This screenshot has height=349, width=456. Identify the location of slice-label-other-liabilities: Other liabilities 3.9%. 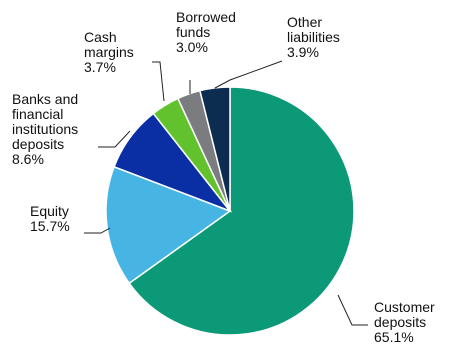
(313, 37).